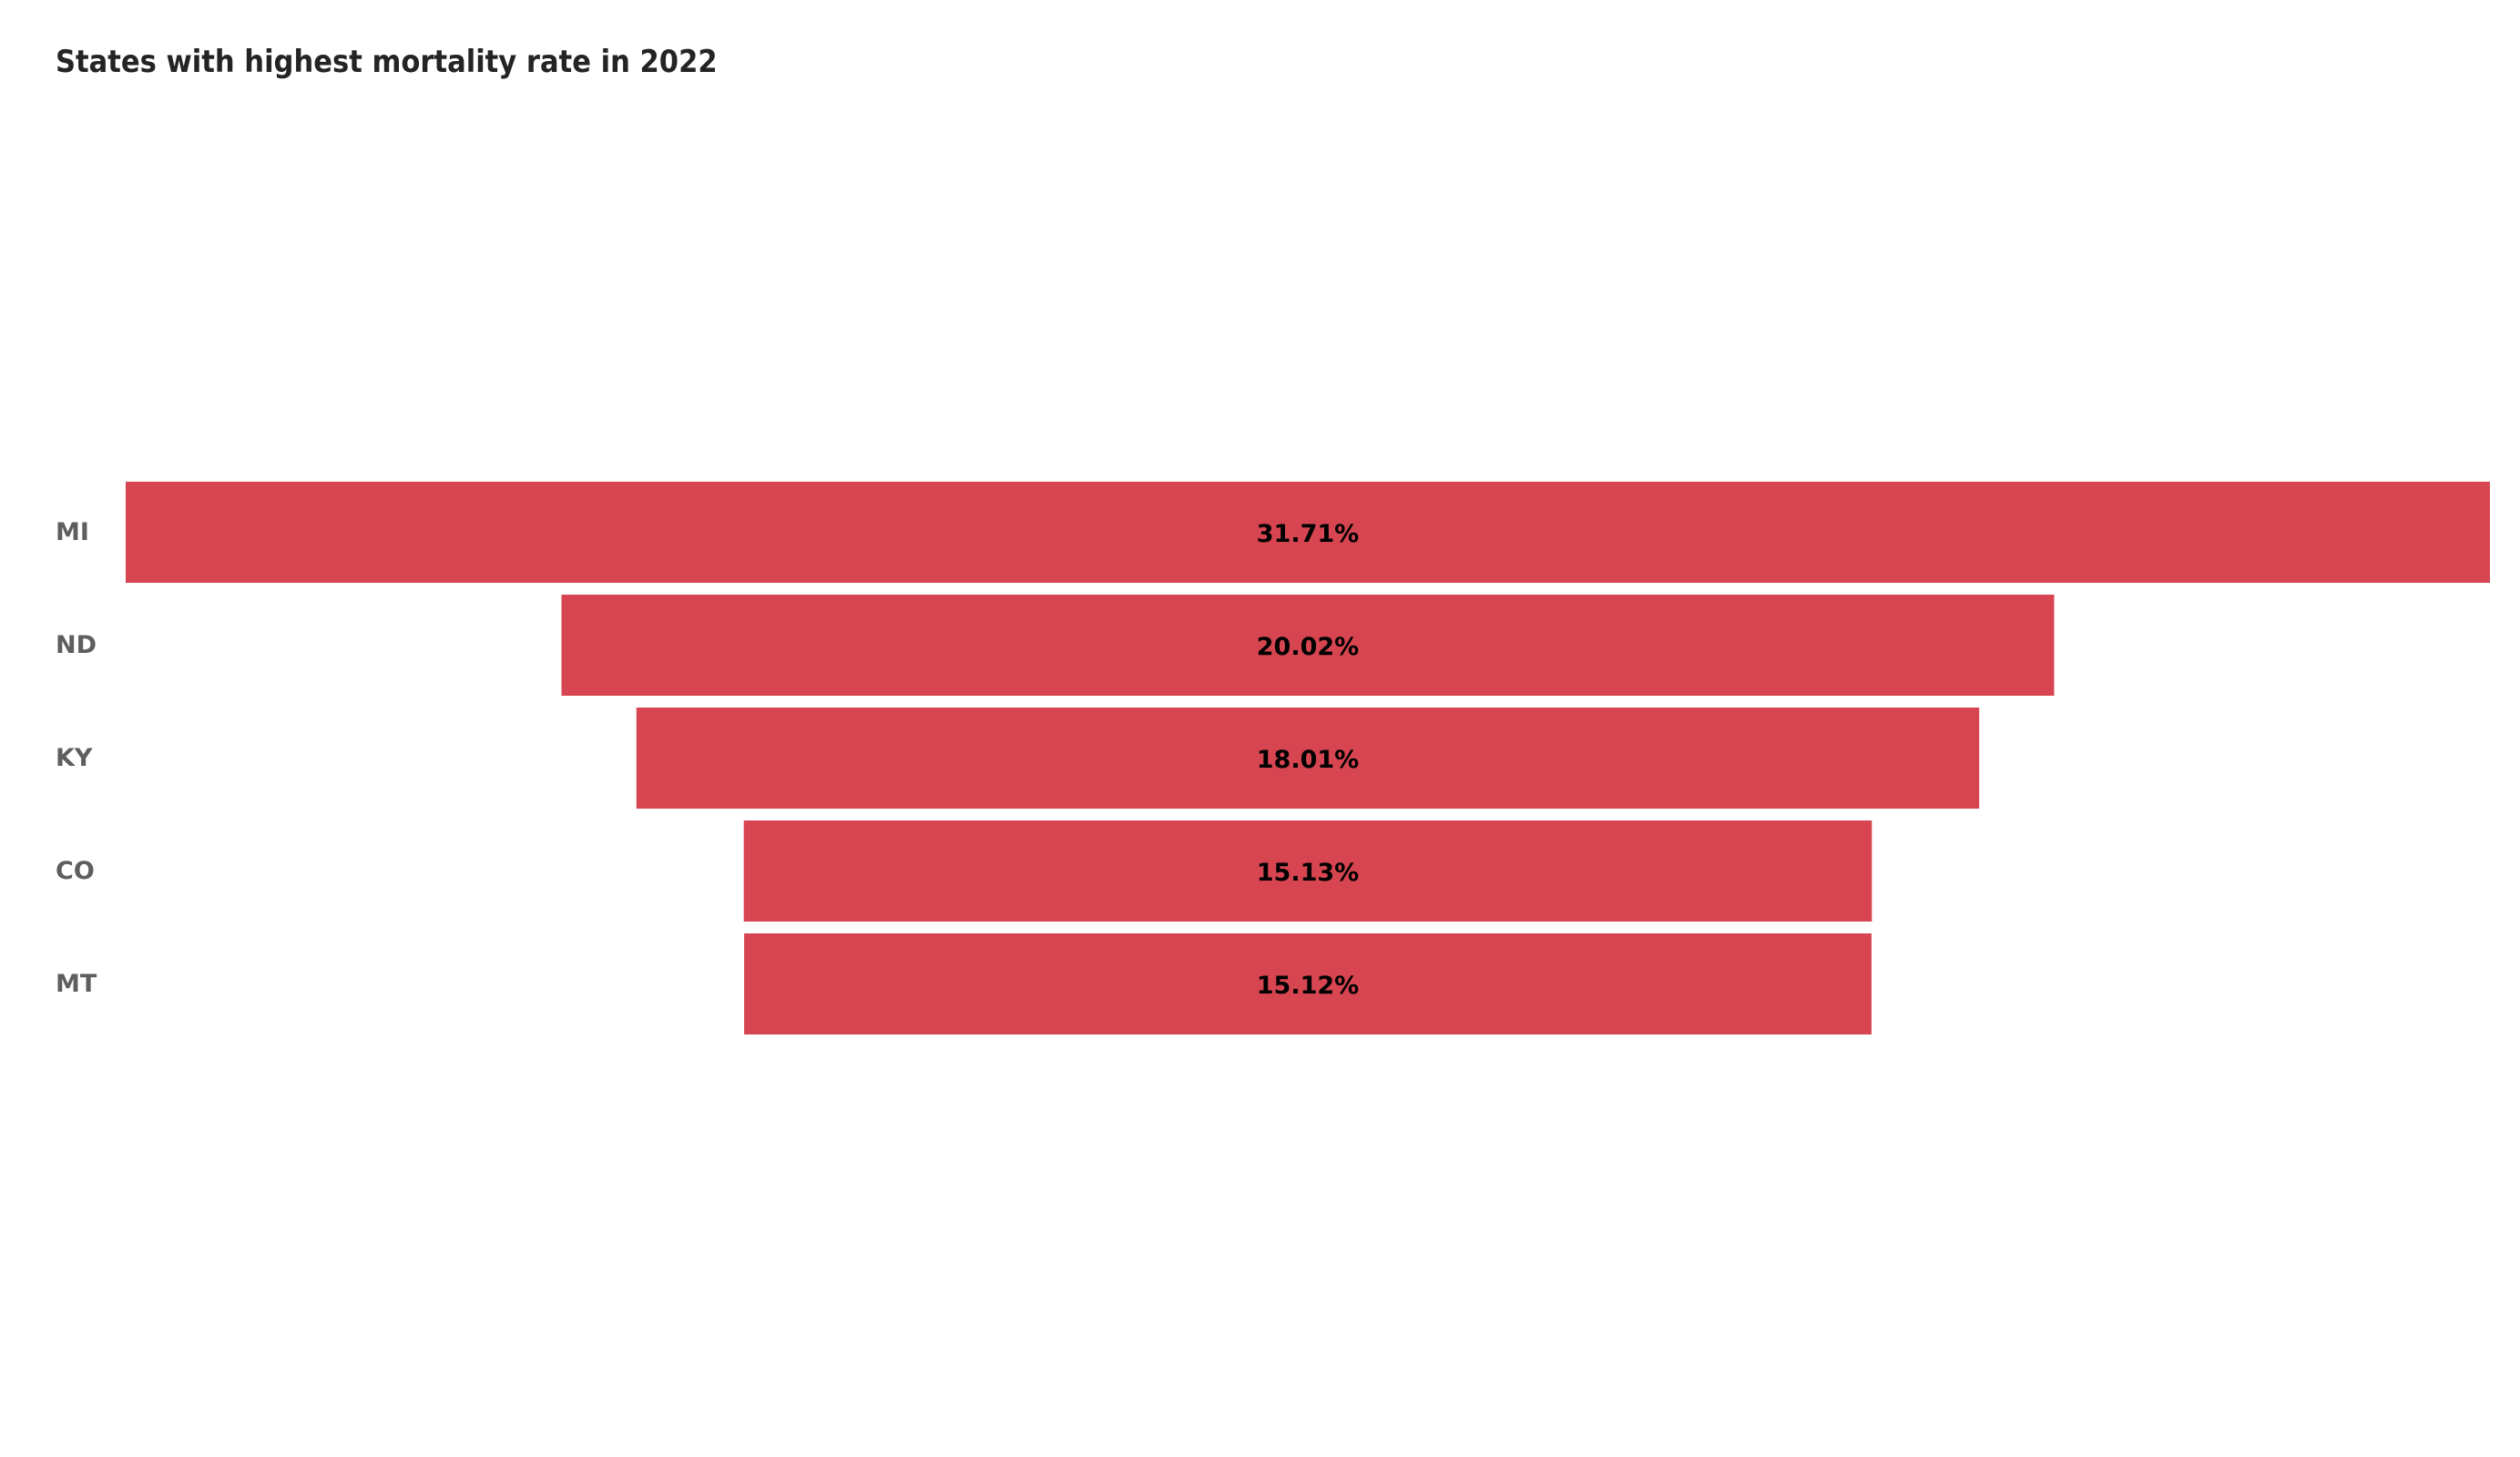 The height and width of the screenshot is (1457, 2520). Describe the element at coordinates (76, 645) in the screenshot. I see `category-label-nd: ND` at that location.